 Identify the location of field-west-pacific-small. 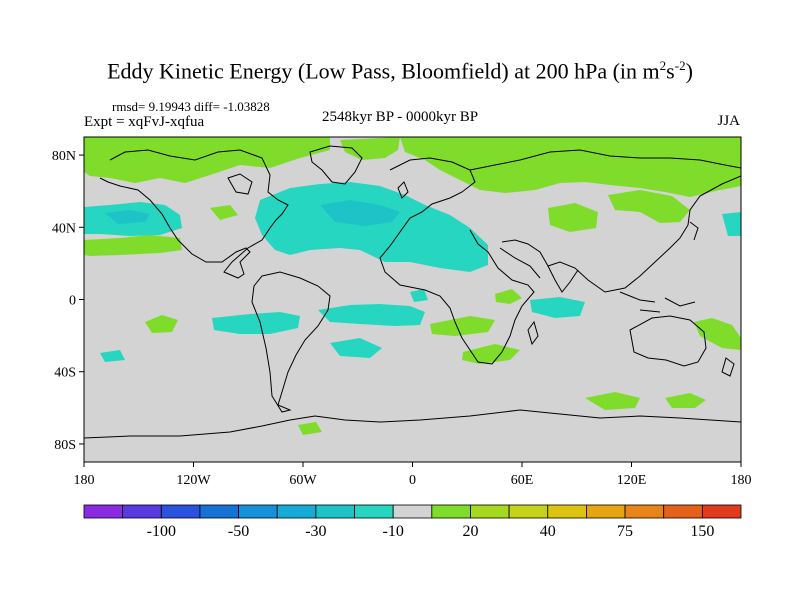
(717, 334).